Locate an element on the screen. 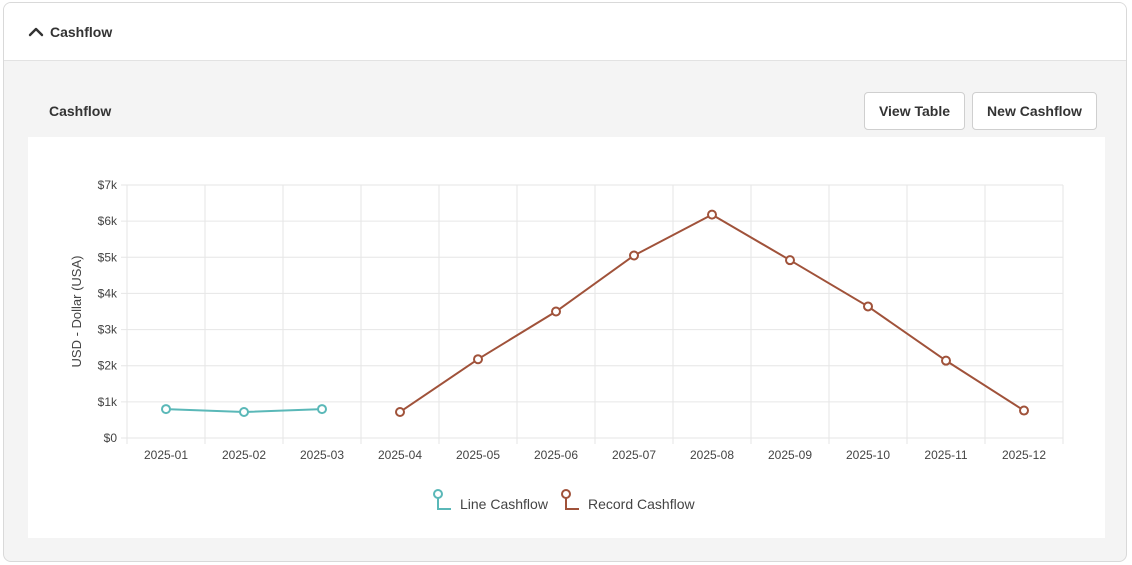 This screenshot has width=1132, height=565. legend-label: Line Cashflow is located at coordinates (504, 504).